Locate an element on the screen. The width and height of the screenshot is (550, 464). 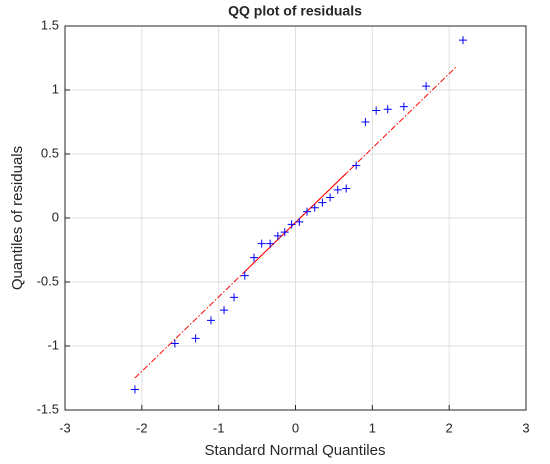
y-tick-label: -1 is located at coordinates (53, 344).